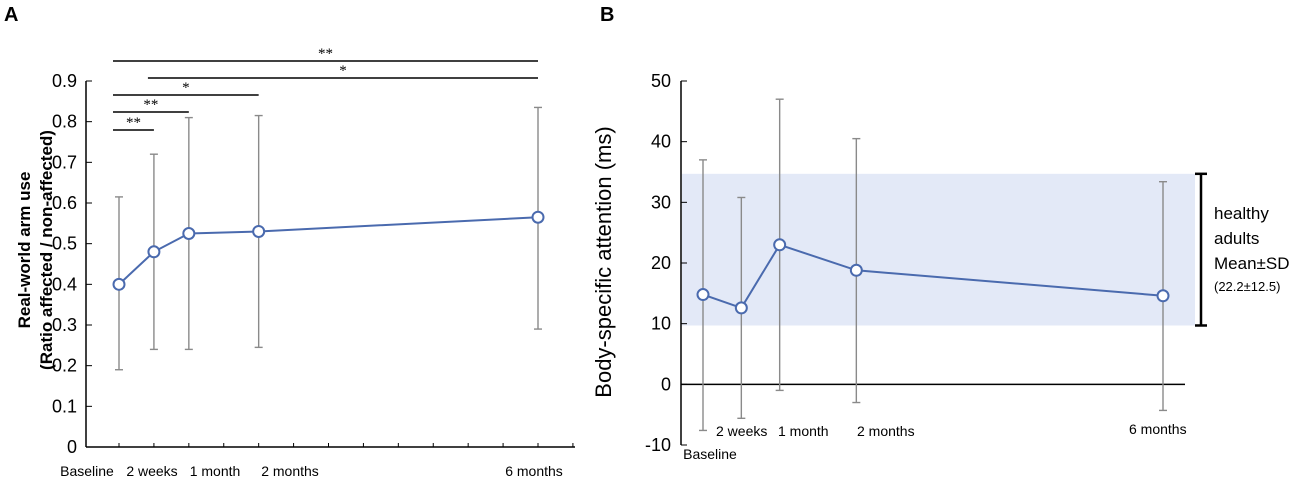  What do you see at coordinates (64, 366) in the screenshot?
I see `panel-a-y-tick-label: 0.2` at bounding box center [64, 366].